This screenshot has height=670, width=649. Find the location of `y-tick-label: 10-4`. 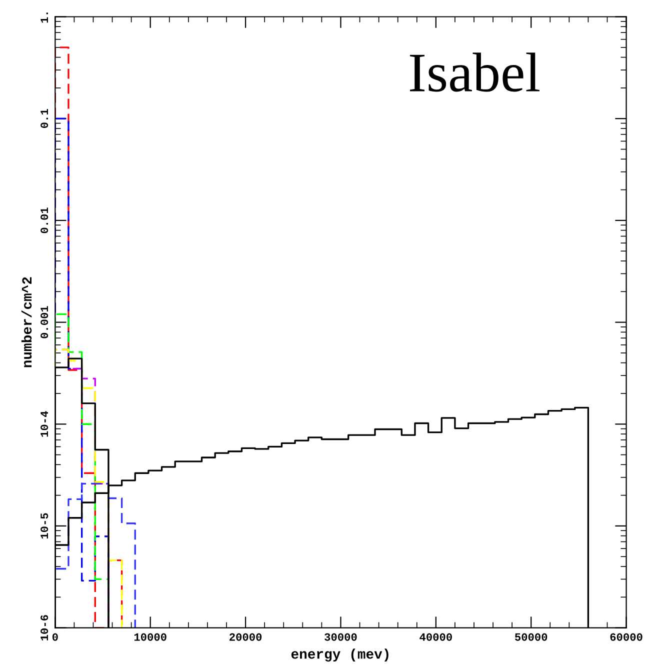

y-tick-label: 10-4 is located at coordinates (44, 424).